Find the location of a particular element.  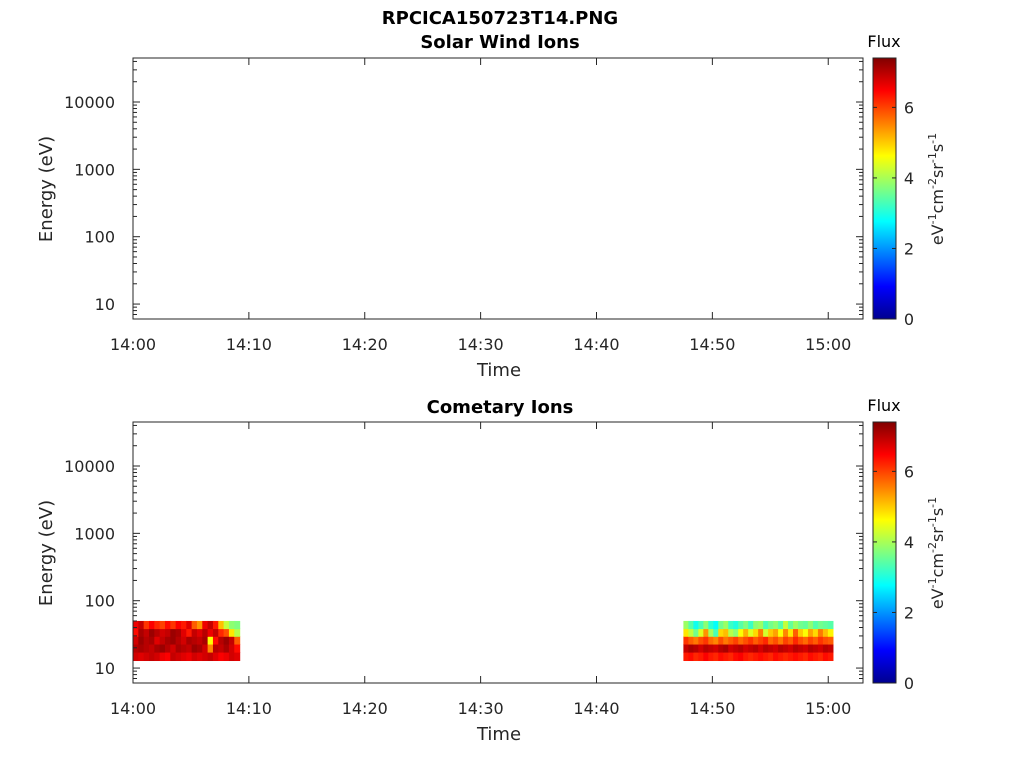

colorbar-tick-label: 4 is located at coordinates (909, 542).